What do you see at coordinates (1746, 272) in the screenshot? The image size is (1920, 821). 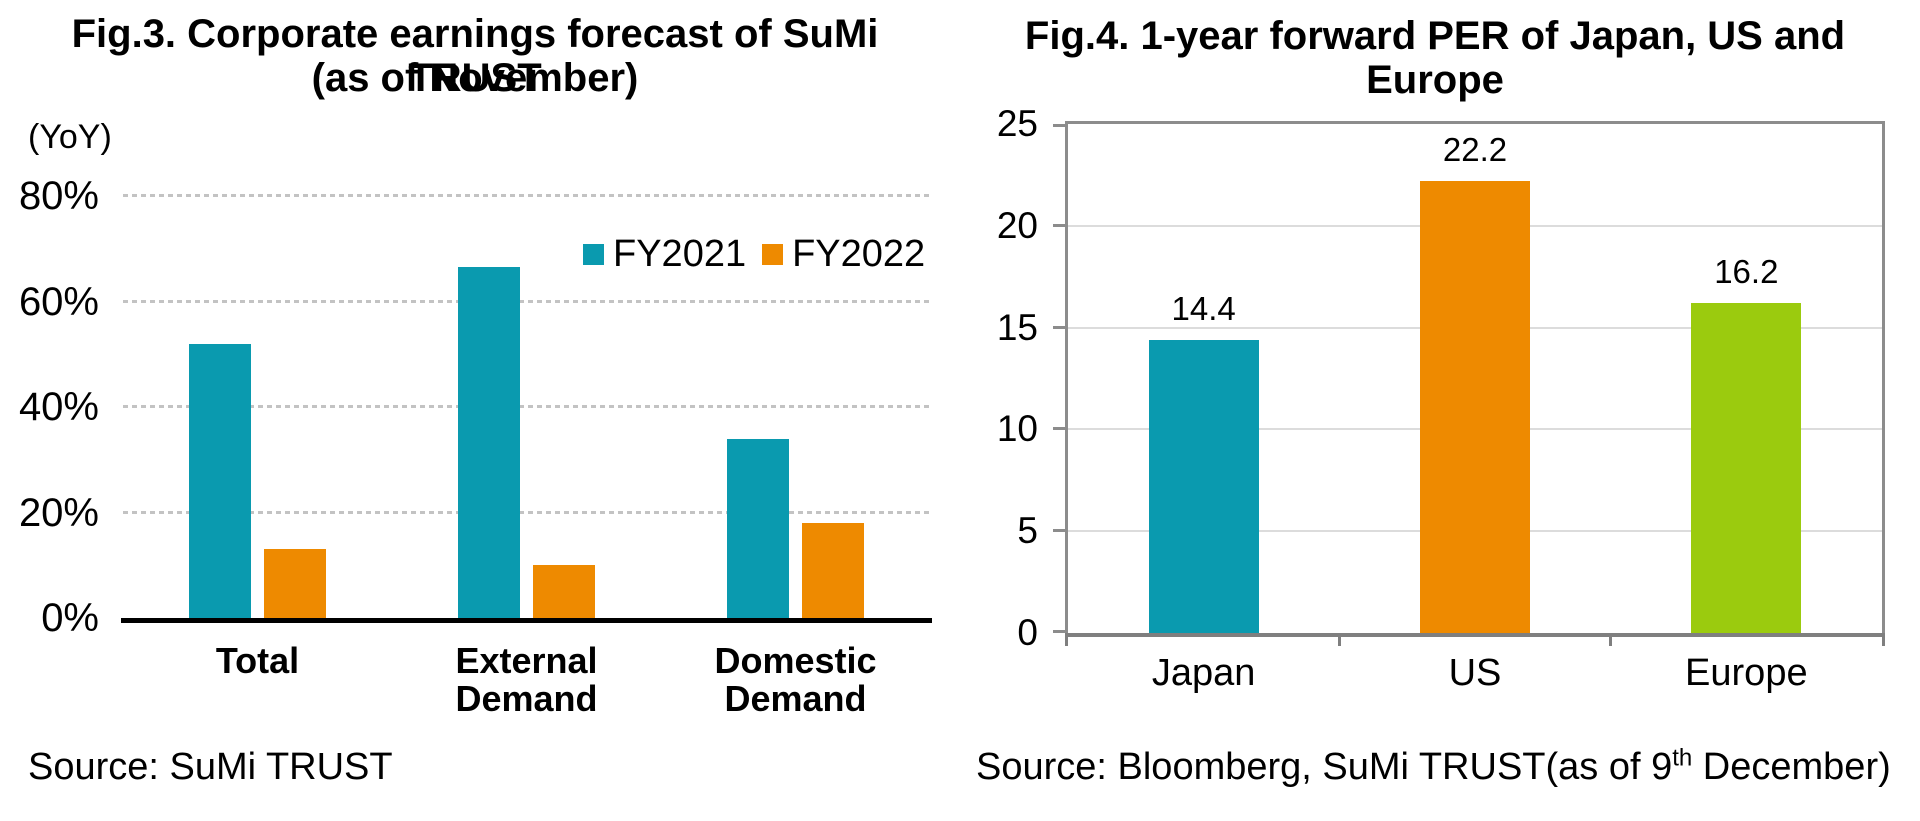 I see `fig4-value-label-europe: 16.2` at bounding box center [1746, 272].